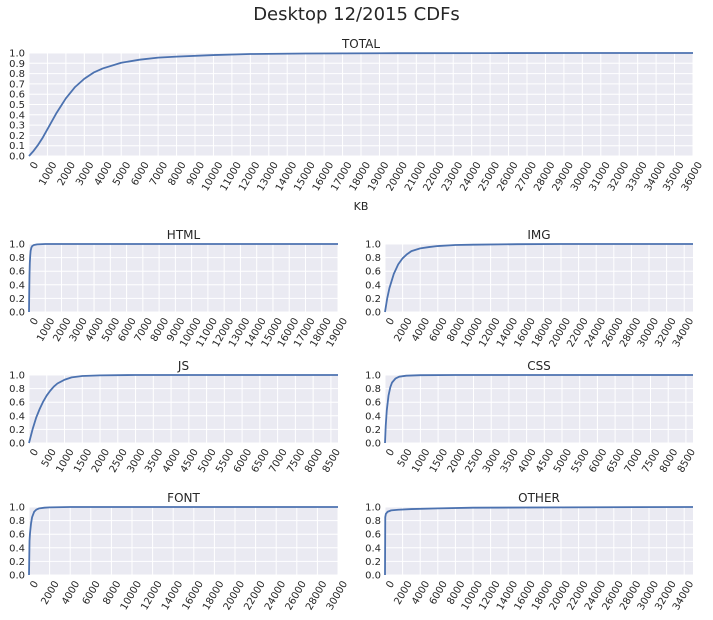 Image resolution: width=713 pixels, height=620 pixels. What do you see at coordinates (538, 235) in the screenshot?
I see `chart-title: IMG` at bounding box center [538, 235].